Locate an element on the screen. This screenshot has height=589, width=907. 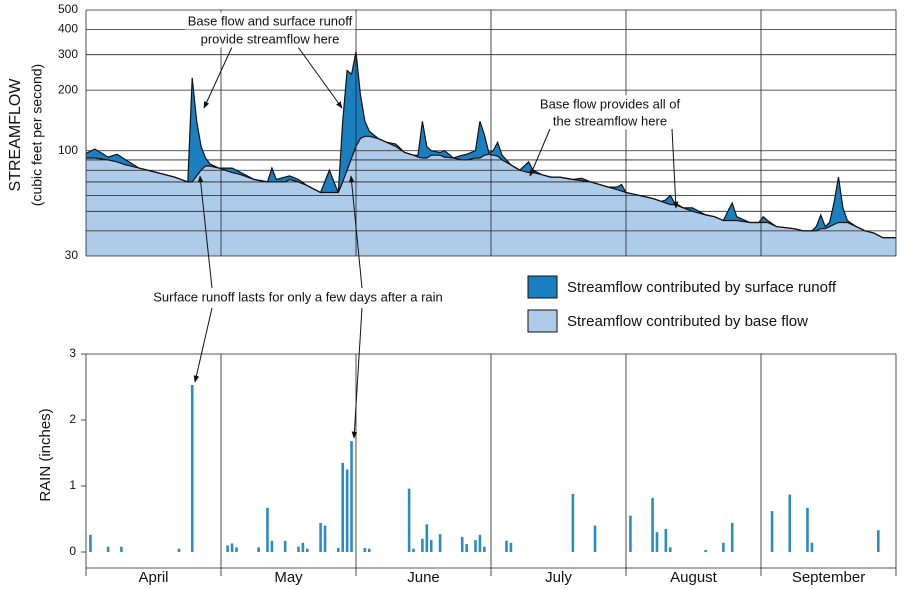
y-axis-title: STREAMFLOW is located at coordinates (15, 135).